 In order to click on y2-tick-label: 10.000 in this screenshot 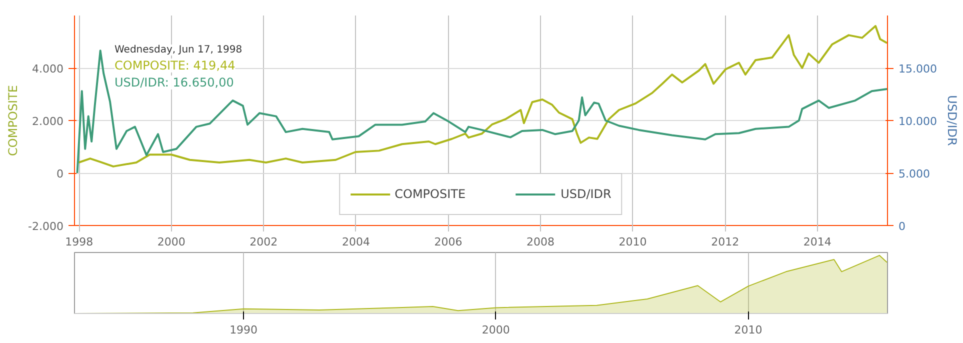, I will do `click(917, 121)`.